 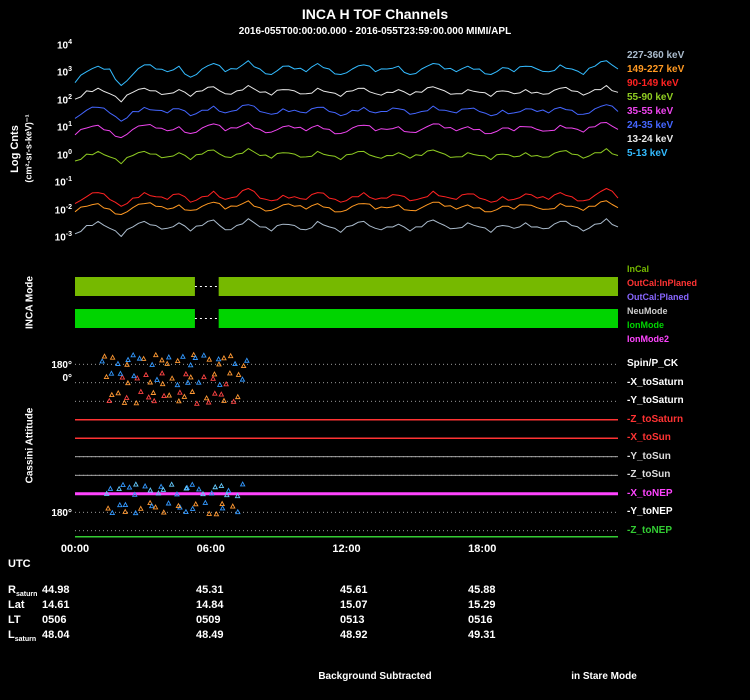 I want to click on legend-item: OutCal:Planed, so click(x=658, y=297).